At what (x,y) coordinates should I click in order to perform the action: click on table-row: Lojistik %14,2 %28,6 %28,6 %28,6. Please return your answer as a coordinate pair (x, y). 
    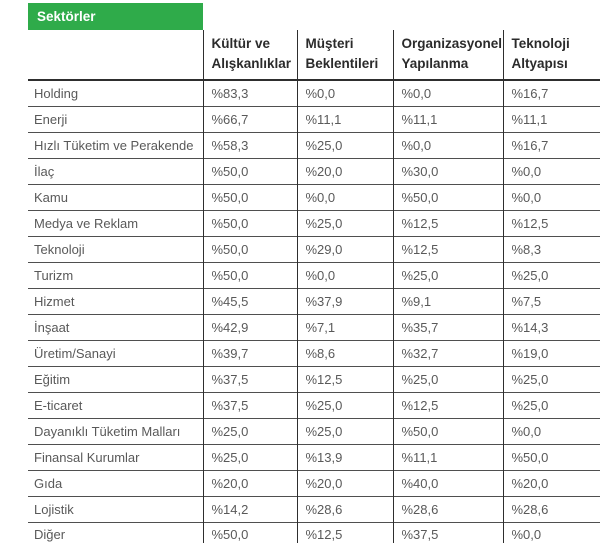
    Looking at the image, I should click on (314, 508).